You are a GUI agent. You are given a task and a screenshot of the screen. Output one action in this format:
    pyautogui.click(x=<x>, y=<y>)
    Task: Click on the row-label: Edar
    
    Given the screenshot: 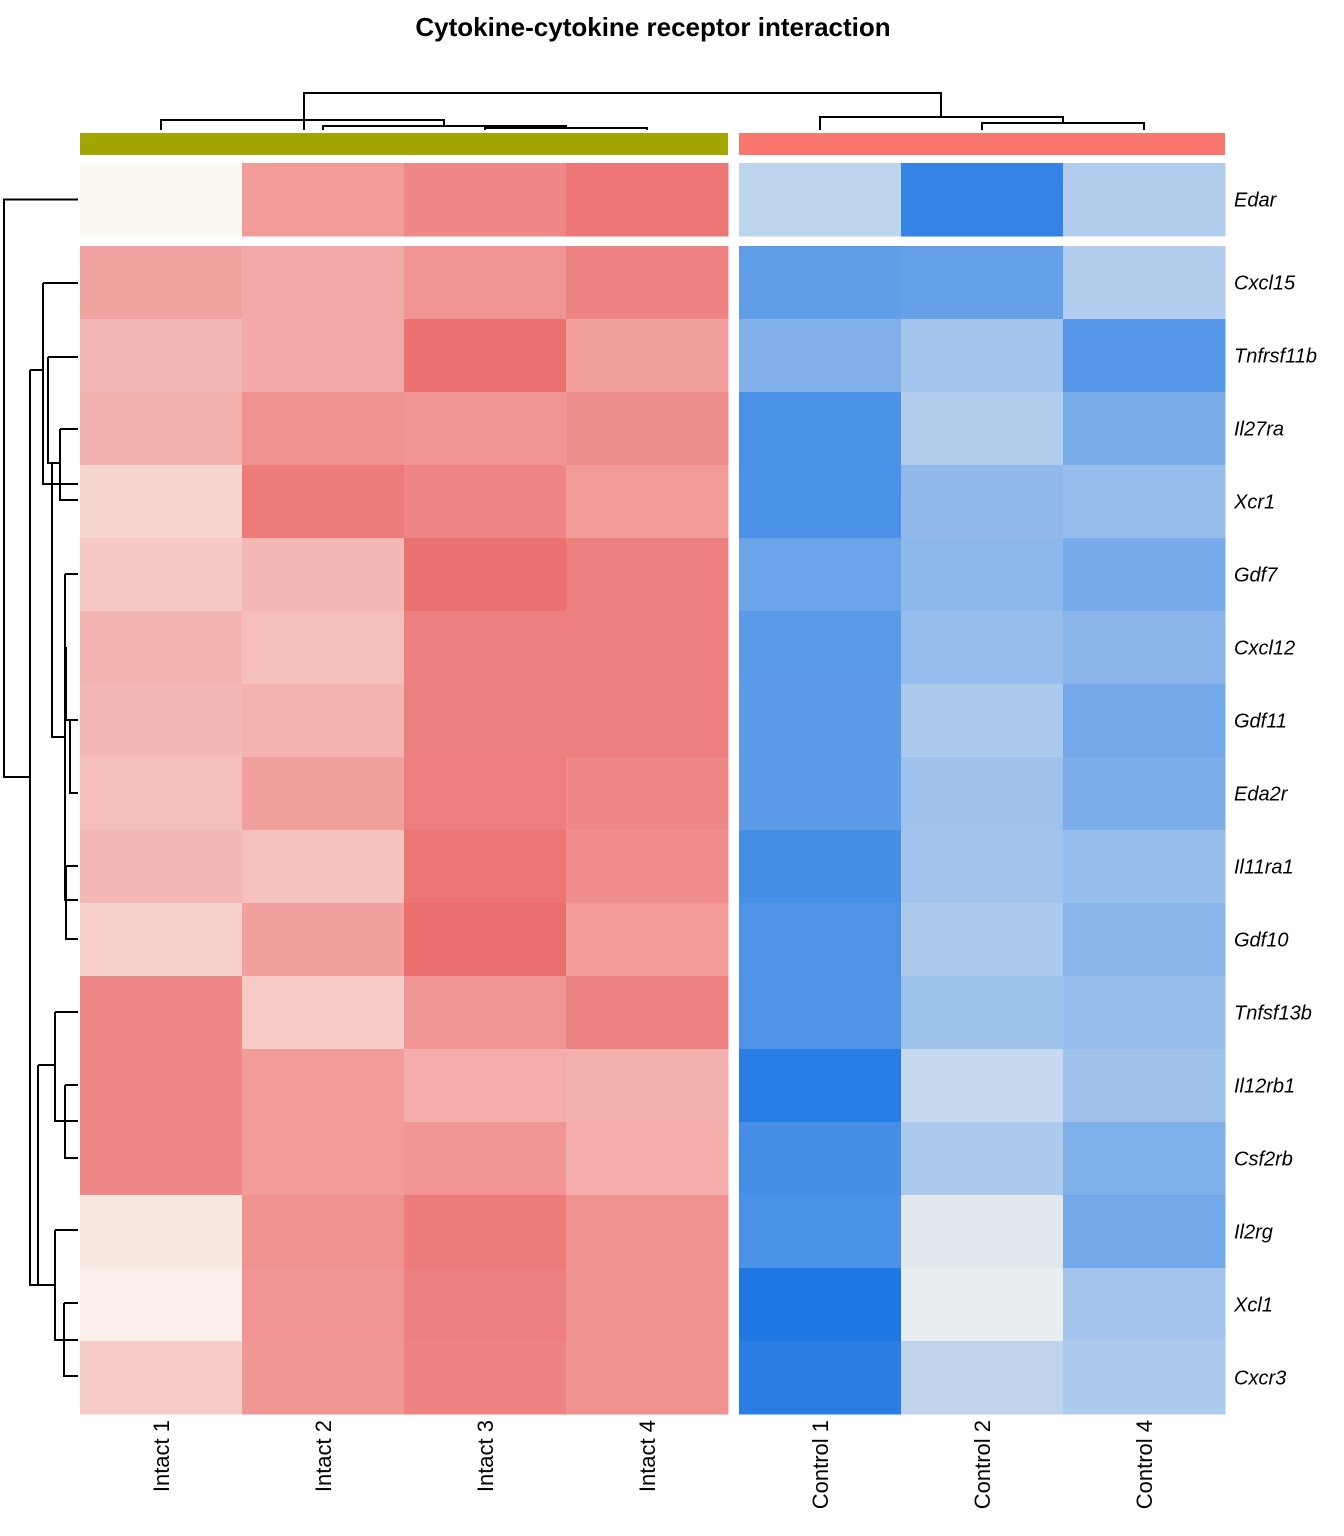 What is the action you would take?
    pyautogui.click(x=1256, y=201)
    